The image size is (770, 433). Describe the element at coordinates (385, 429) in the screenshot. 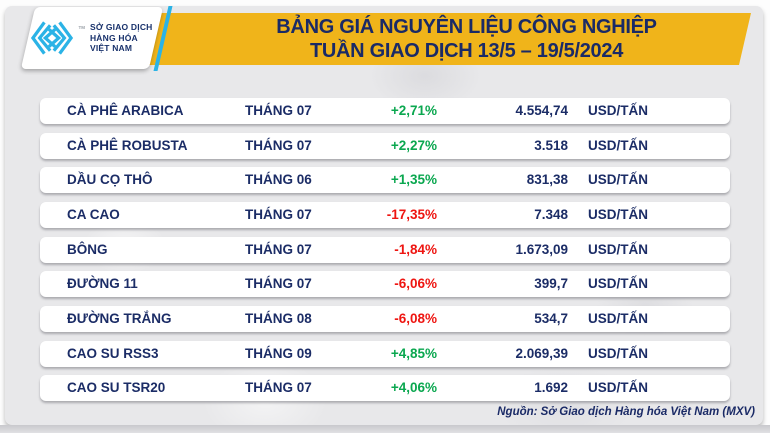

I see `photo-bottom-edge` at that location.